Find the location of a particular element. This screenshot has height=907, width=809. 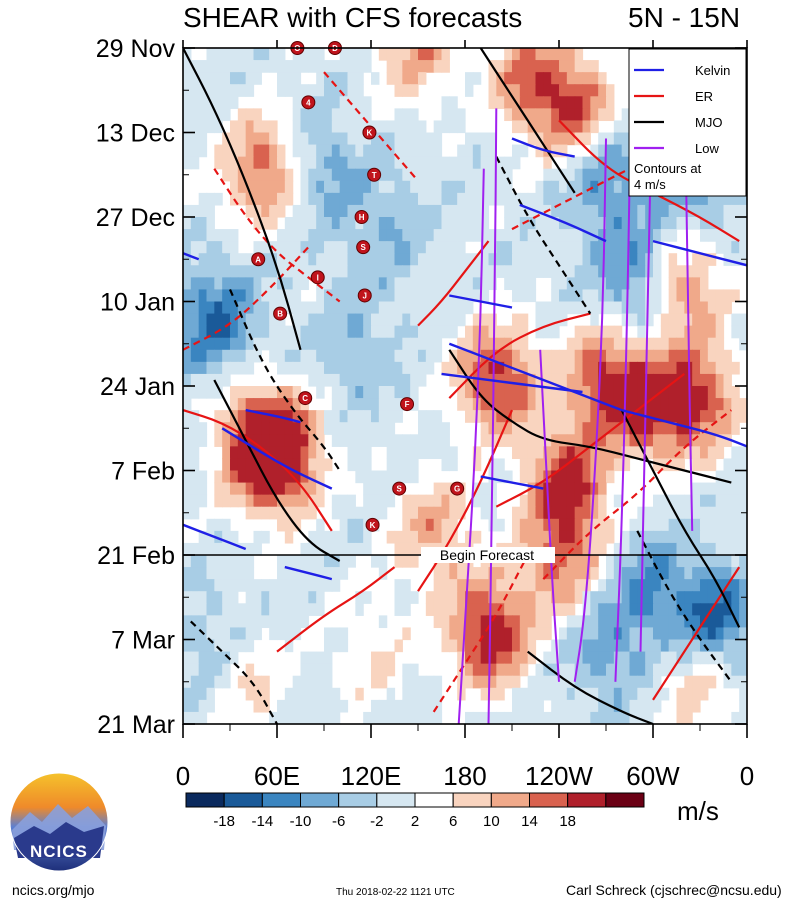

colorbar-label: 18 is located at coordinates (567, 821).